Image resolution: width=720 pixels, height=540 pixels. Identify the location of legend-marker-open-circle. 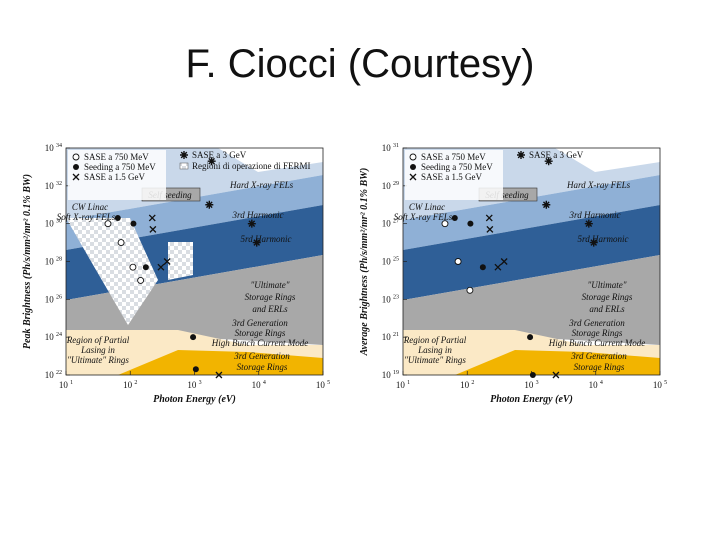
(413, 157).